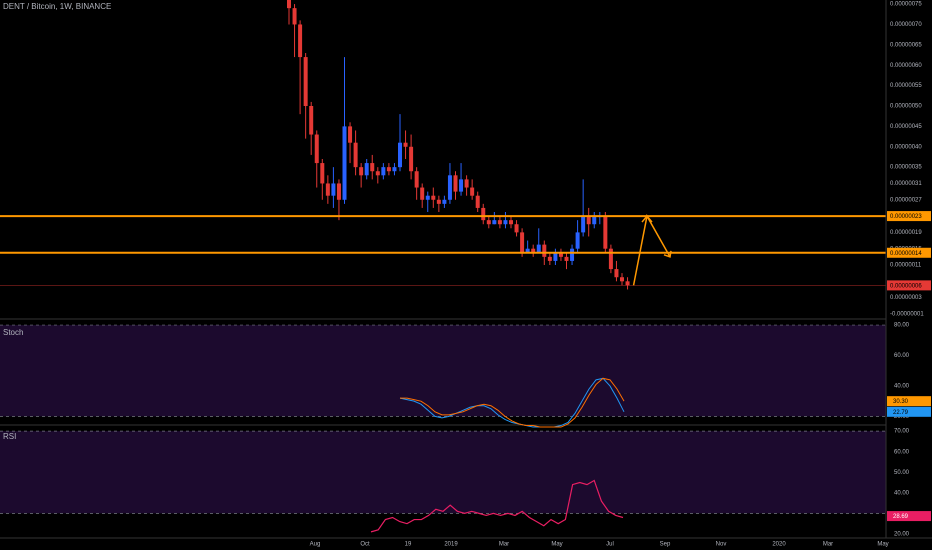 This screenshot has height=550, width=932. What do you see at coordinates (779, 545) in the screenshot?
I see `time-axis-tick: 2020` at bounding box center [779, 545].